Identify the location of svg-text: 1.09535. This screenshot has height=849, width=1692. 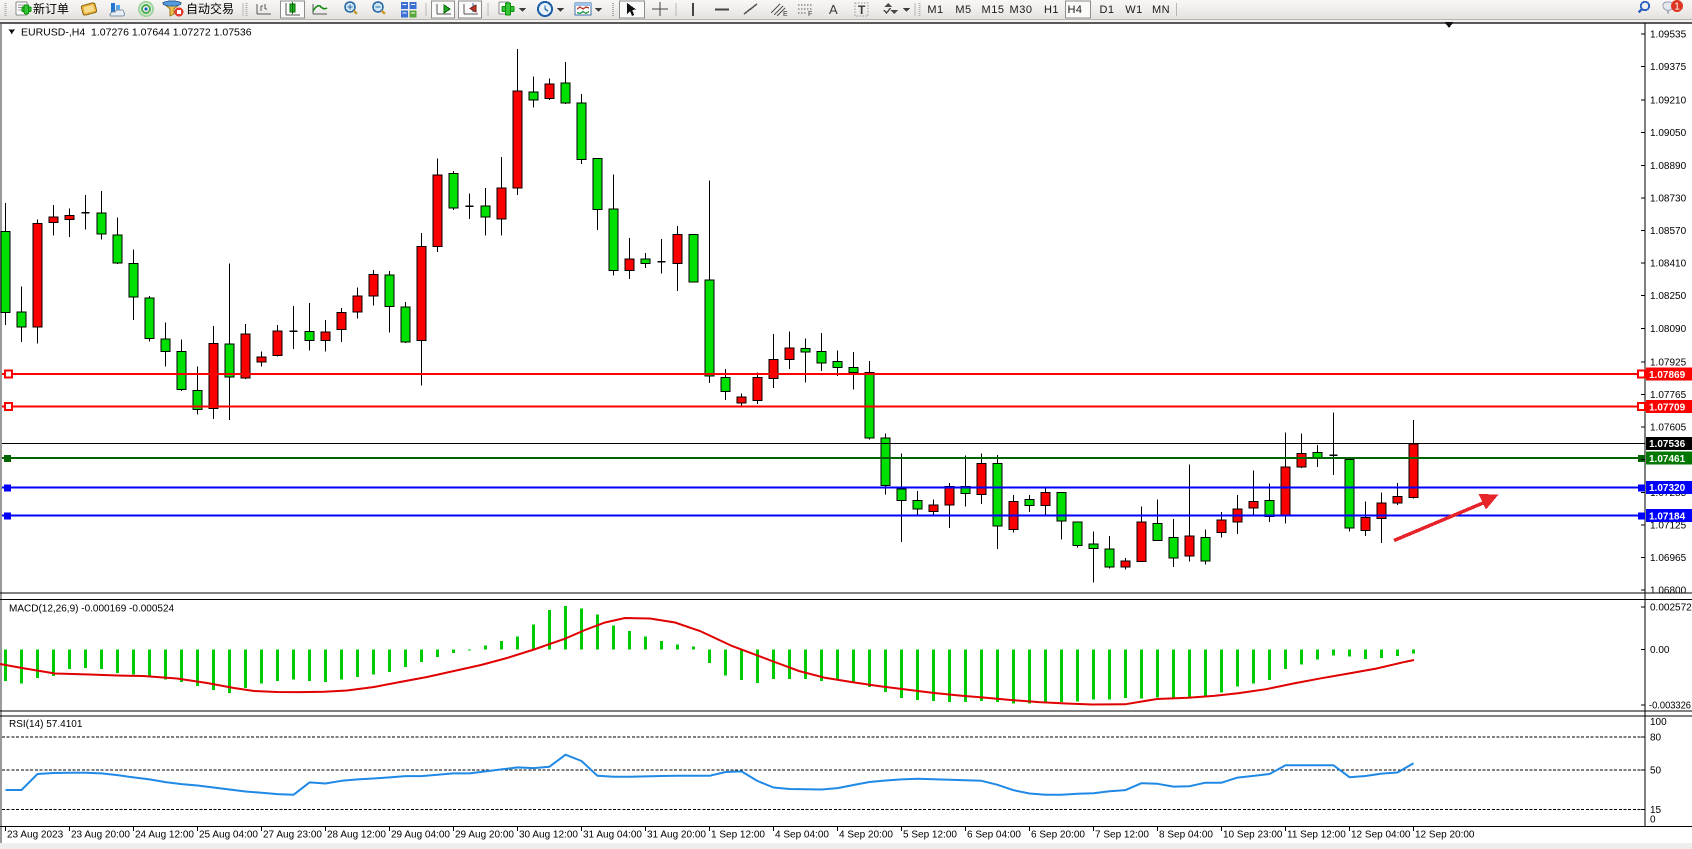
(1668, 34).